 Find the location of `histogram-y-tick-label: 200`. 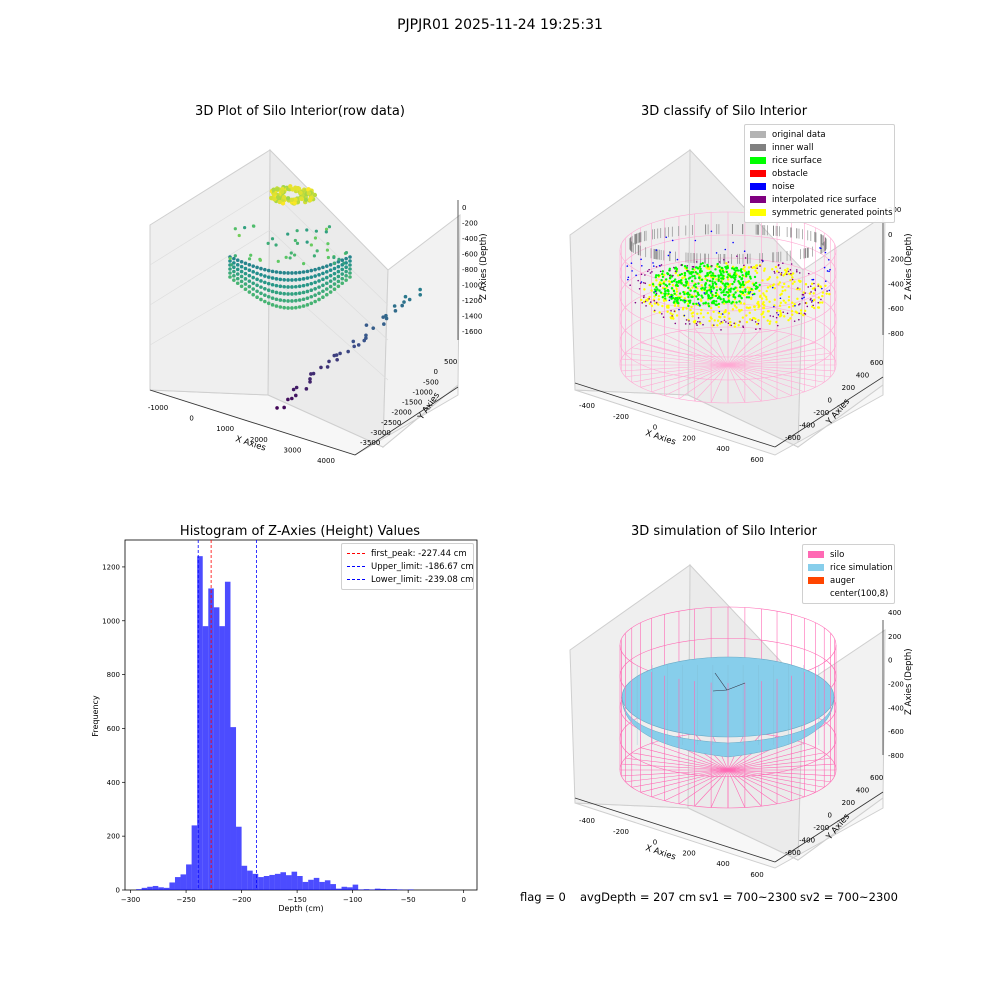

histogram-y-tick-label: 200 is located at coordinates (113, 837).